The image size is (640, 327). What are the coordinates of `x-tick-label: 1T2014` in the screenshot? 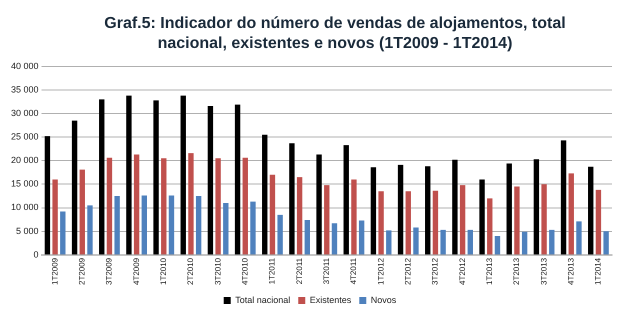 It's located at (598, 271).